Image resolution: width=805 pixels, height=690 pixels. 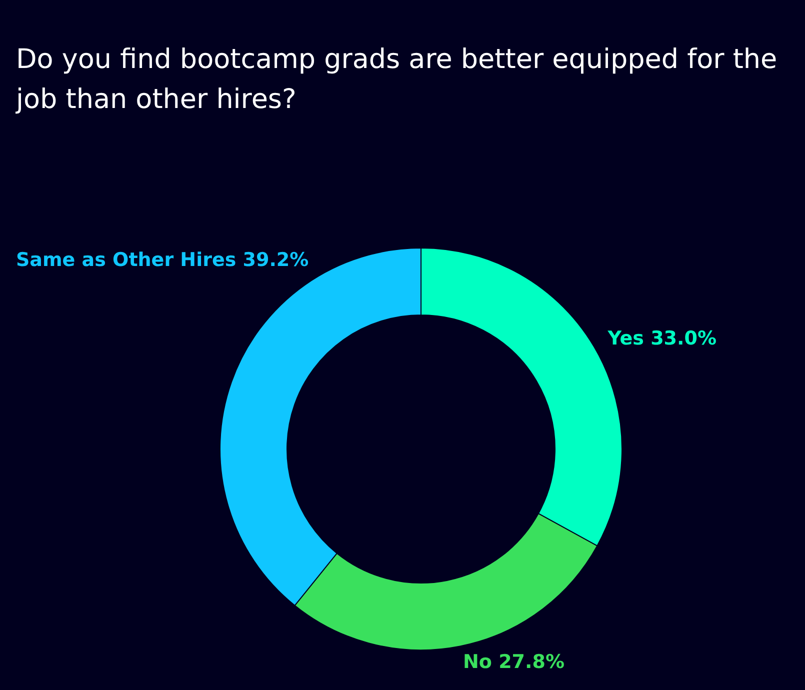 I want to click on slice-label: Yes 33.0%, so click(x=661, y=339).